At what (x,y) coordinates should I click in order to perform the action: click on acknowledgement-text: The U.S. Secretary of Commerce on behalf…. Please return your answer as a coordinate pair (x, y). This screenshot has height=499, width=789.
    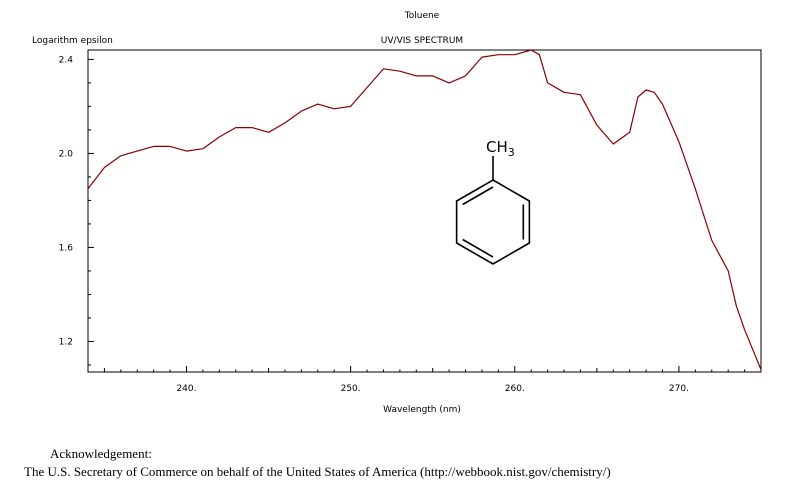
    Looking at the image, I should click on (317, 471).